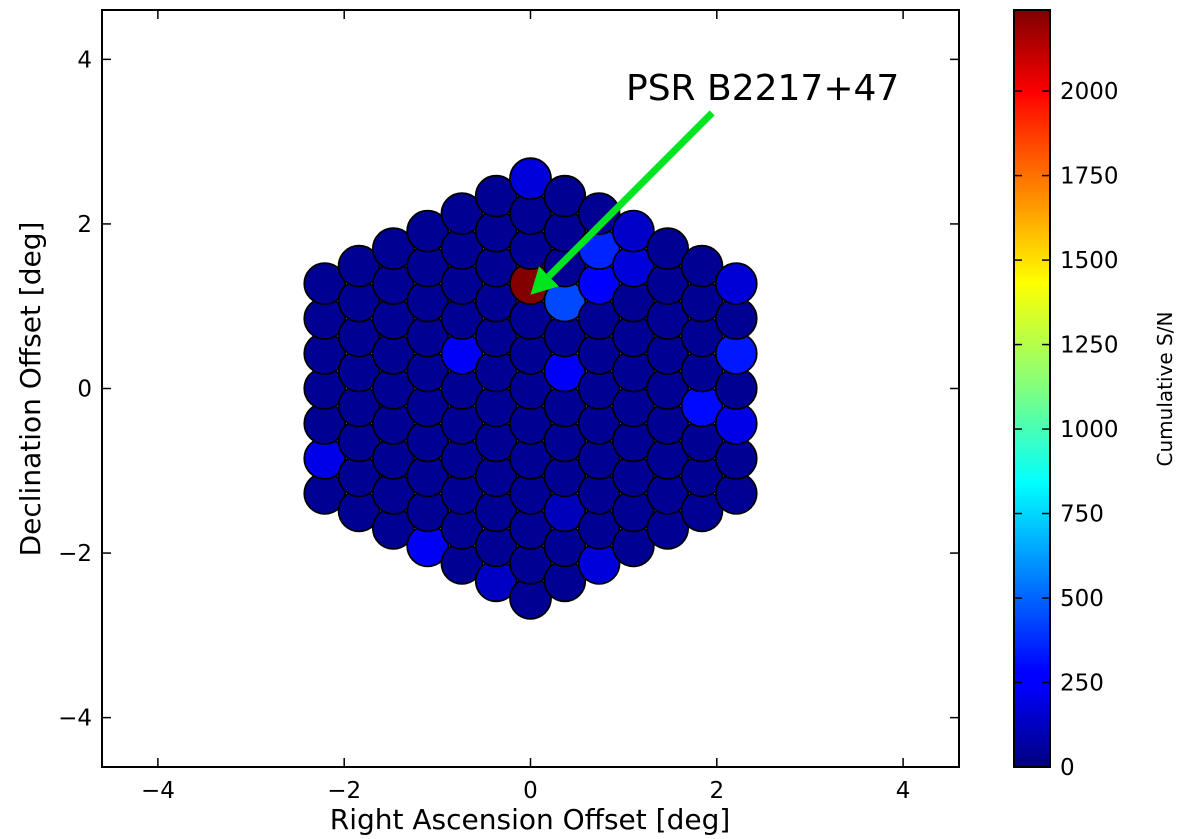  I want to click on colorbar-label: Cumulative S/N, so click(1165, 389).